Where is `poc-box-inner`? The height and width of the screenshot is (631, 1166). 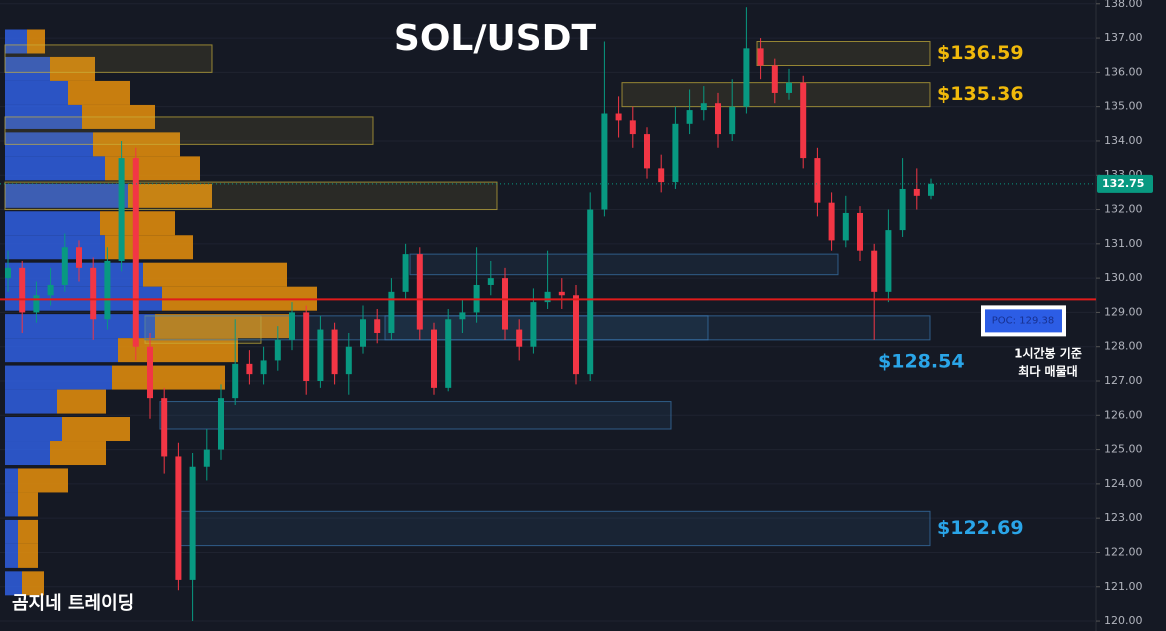 poc-box-inner is located at coordinates (1023, 321).